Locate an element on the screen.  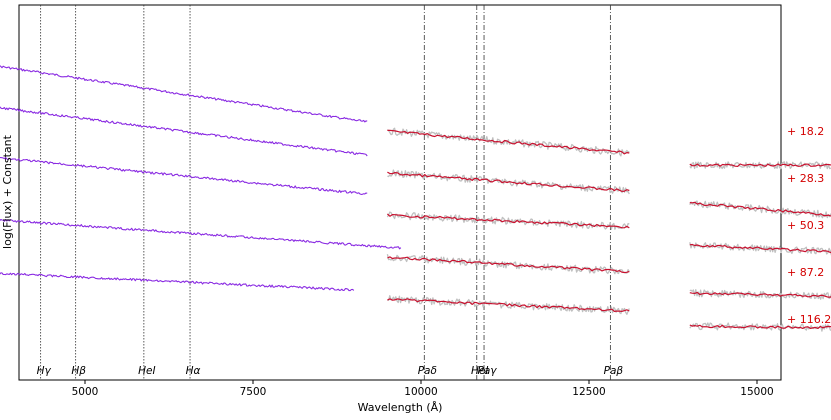
line-marker-label: Hγ is located at coordinates (44, 371).